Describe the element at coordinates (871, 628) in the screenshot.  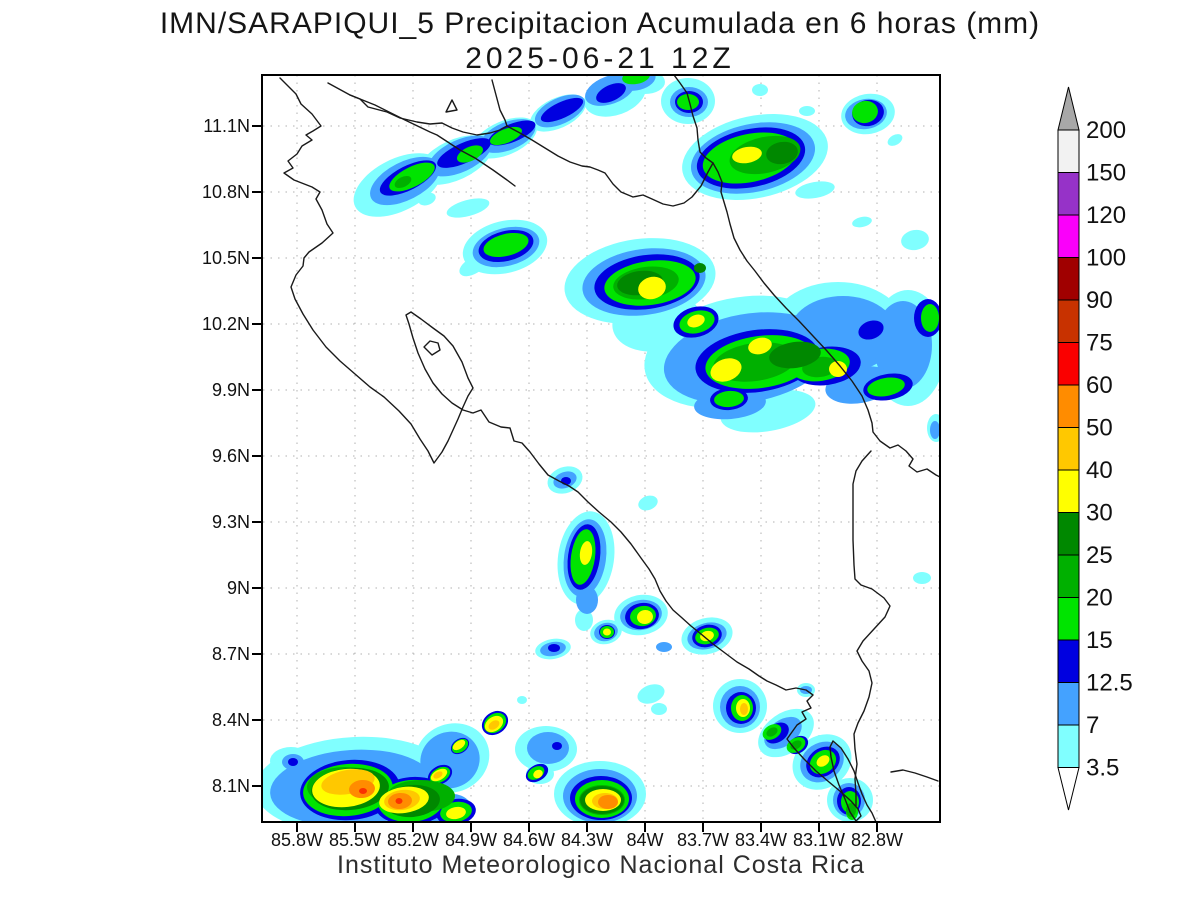
I see `panama-border` at that location.